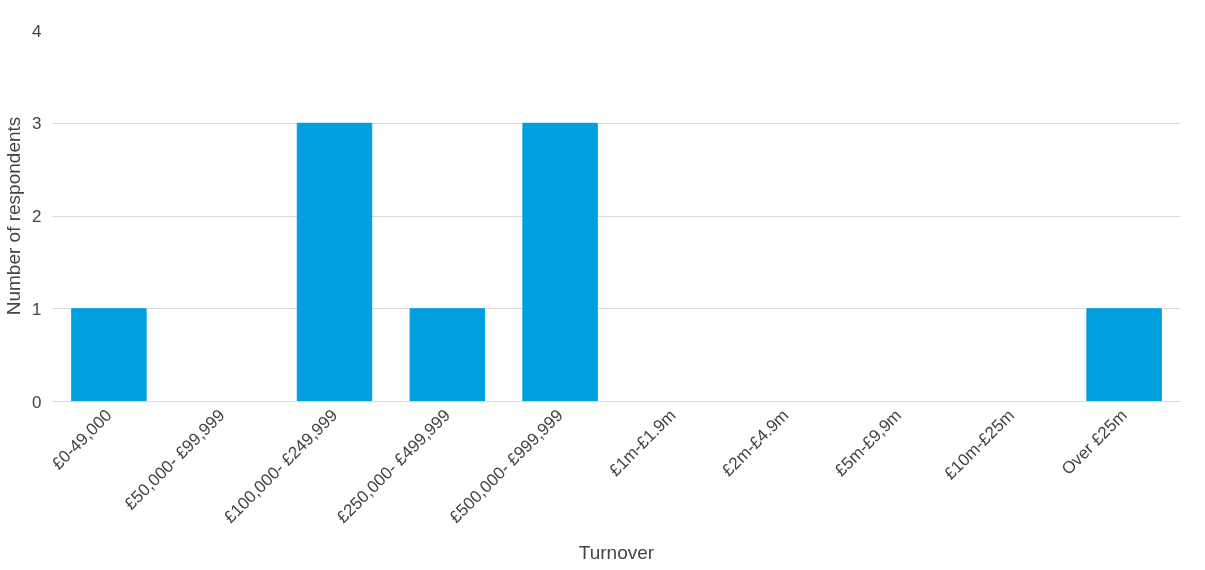  Describe the element at coordinates (14, 216) in the screenshot. I see `y-axis-title: Number of respondents` at that location.